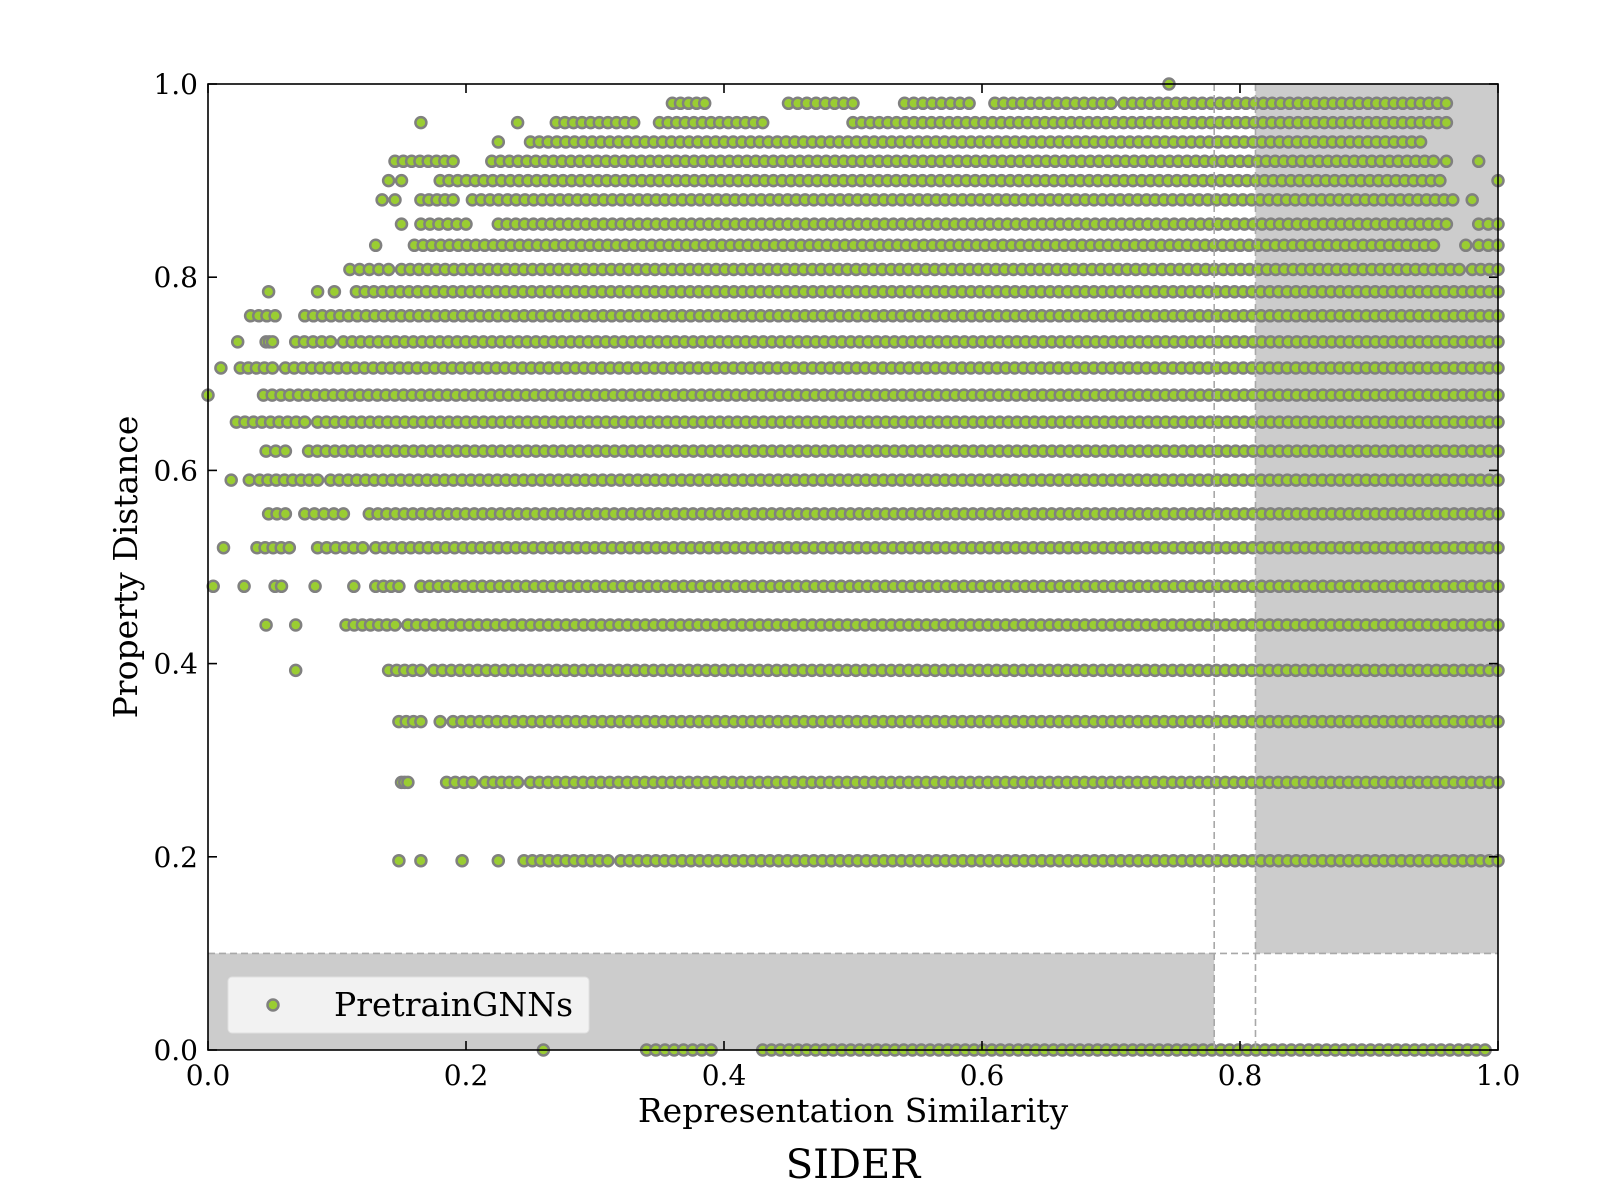 The height and width of the screenshot is (1204, 1600). What do you see at coordinates (854, 1165) in the screenshot?
I see `chart-title: SIDER` at bounding box center [854, 1165].